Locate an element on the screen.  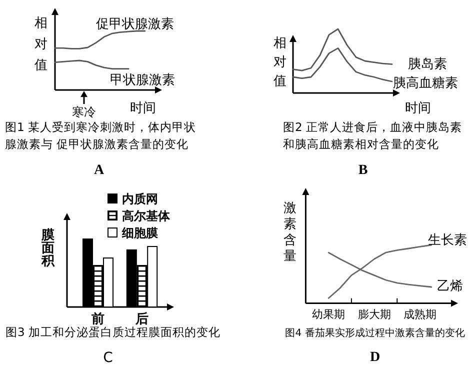
text: C is located at coordinates (108, 358).